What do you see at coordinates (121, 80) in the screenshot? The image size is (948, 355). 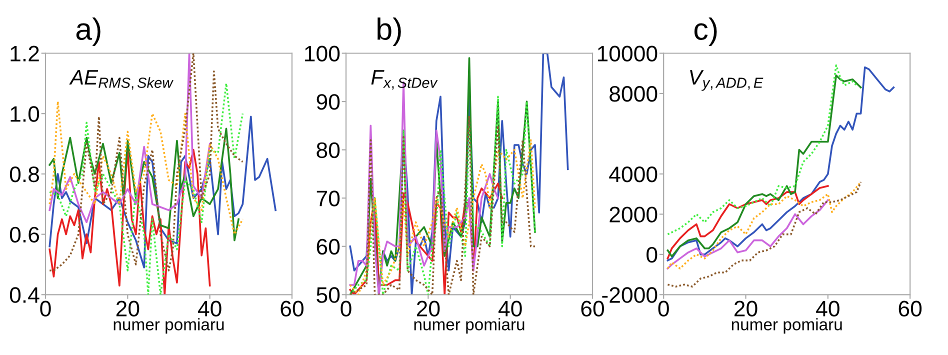 I see `annotation: AE$_{RMS,Skew}$` at bounding box center [121, 80].